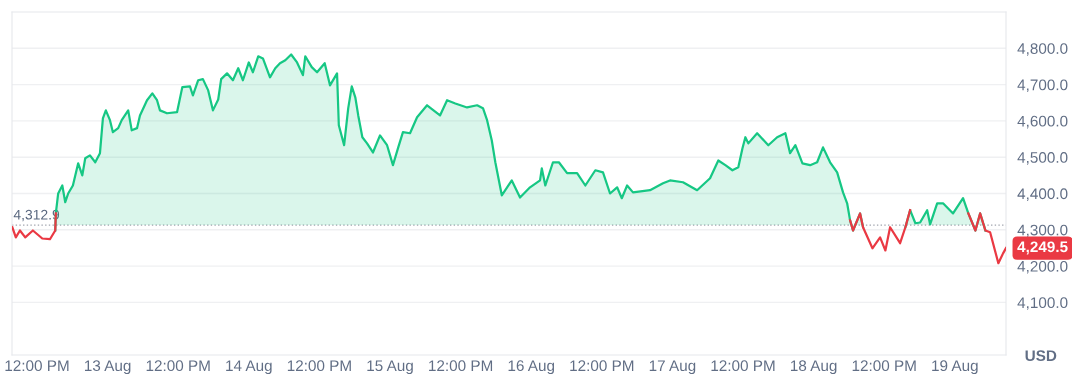 The image size is (1072, 384). What do you see at coordinates (1042, 231) in the screenshot?
I see `y-tick-label: 4,300.0` at bounding box center [1042, 231].